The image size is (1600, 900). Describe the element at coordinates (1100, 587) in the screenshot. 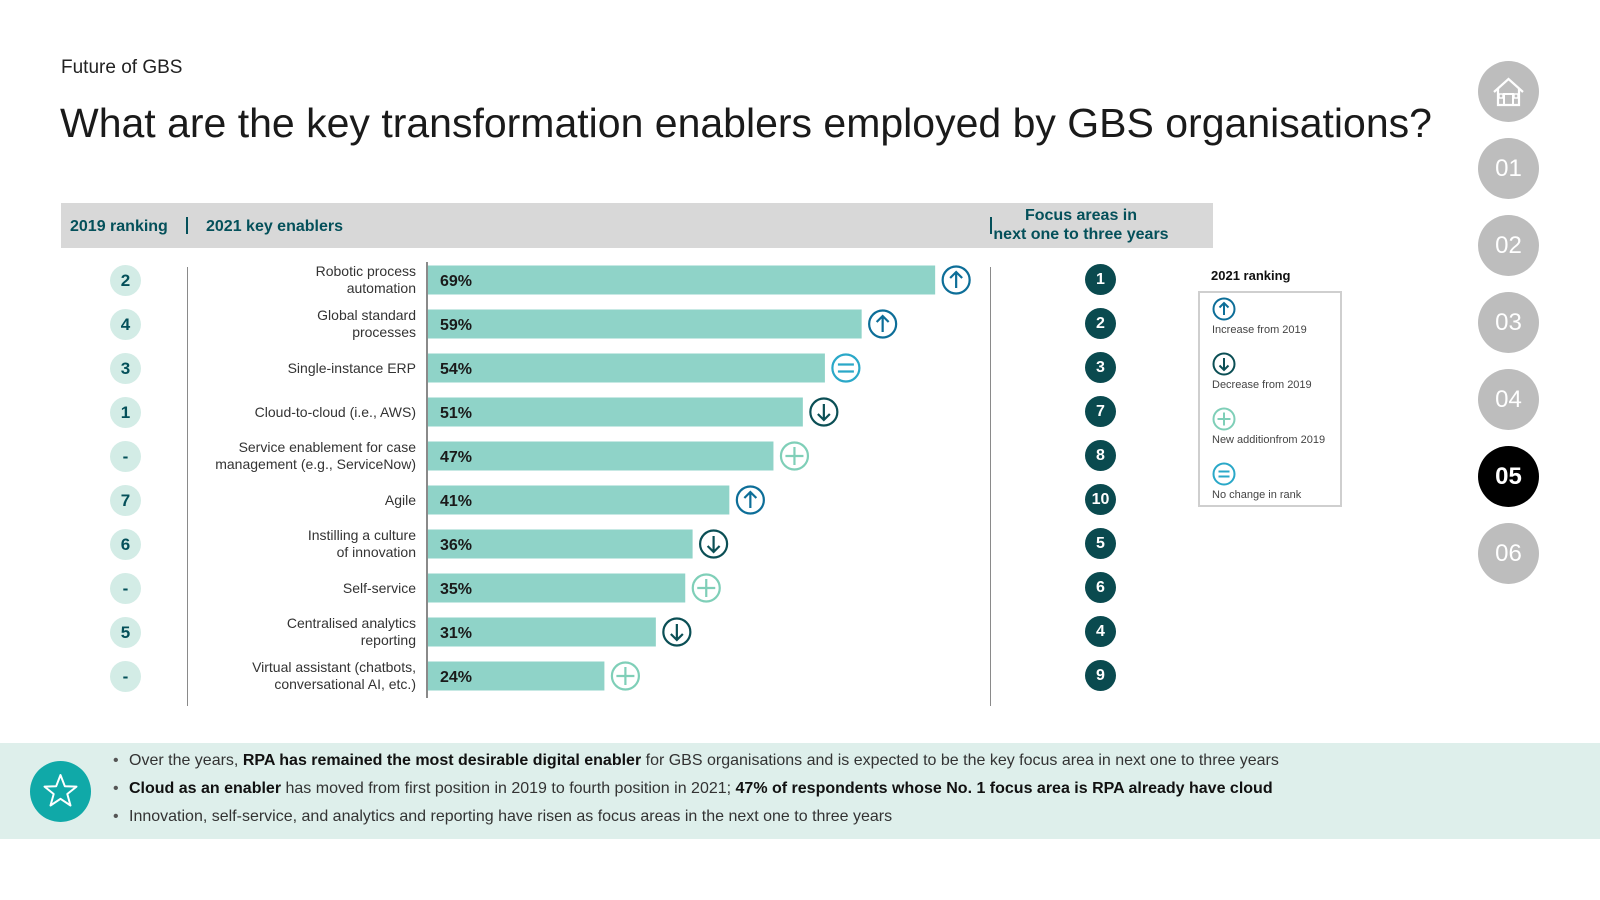

I see `focus-rank-badge: 6` at that location.